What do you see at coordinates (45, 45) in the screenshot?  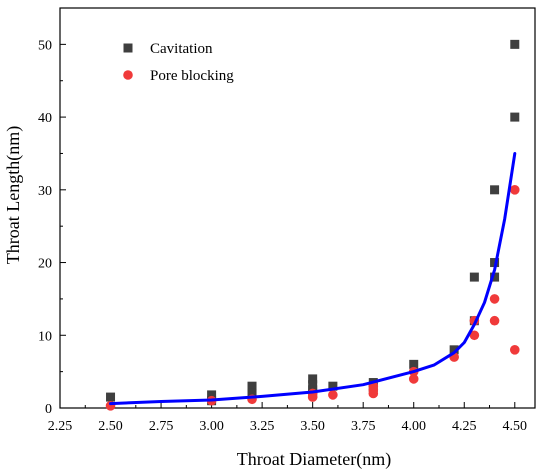 I see `y-tick-label: 50` at bounding box center [45, 45].